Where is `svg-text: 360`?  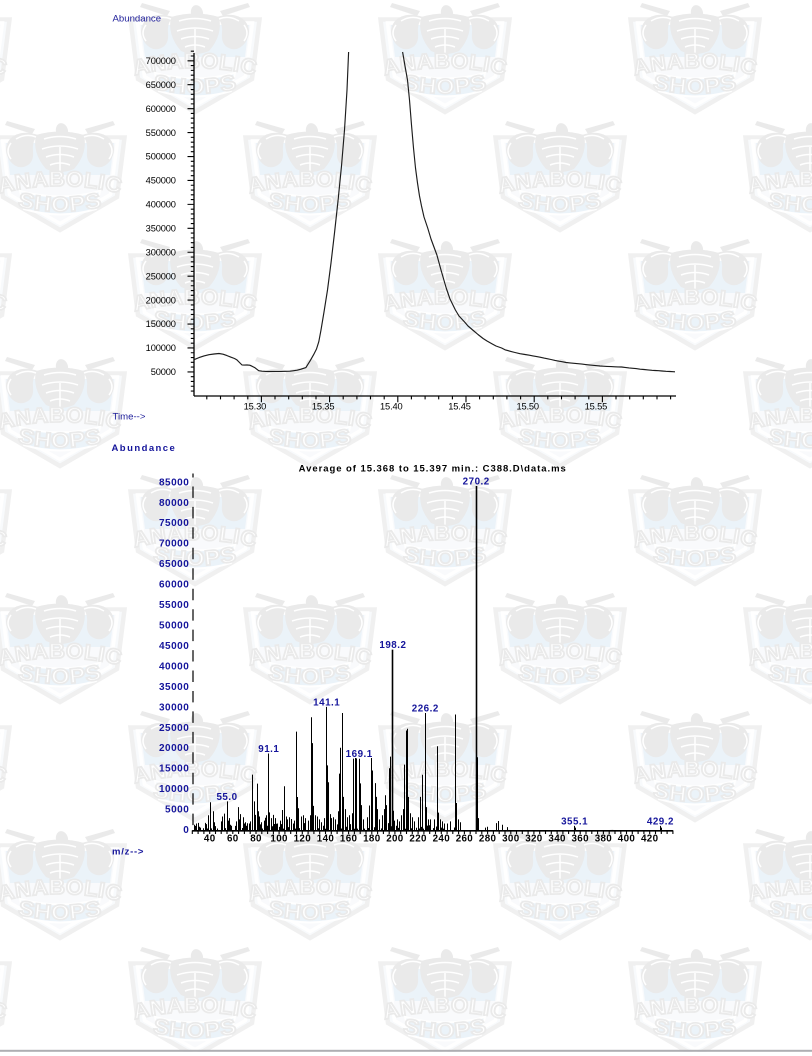
svg-text: 360 is located at coordinates (580, 839).